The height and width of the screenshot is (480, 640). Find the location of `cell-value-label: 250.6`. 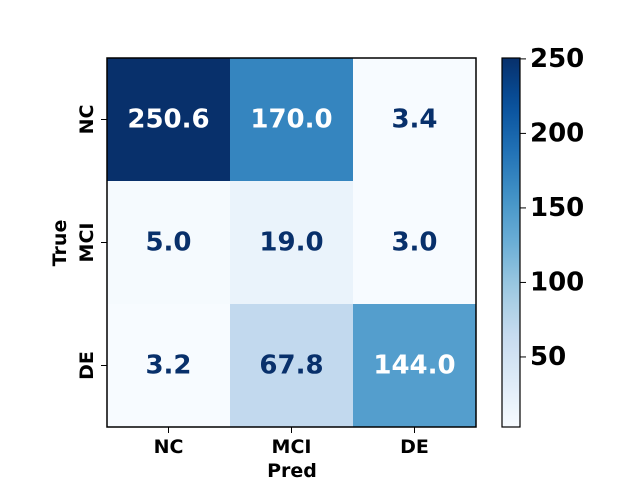

cell-value-label: 250.6 is located at coordinates (168, 120).